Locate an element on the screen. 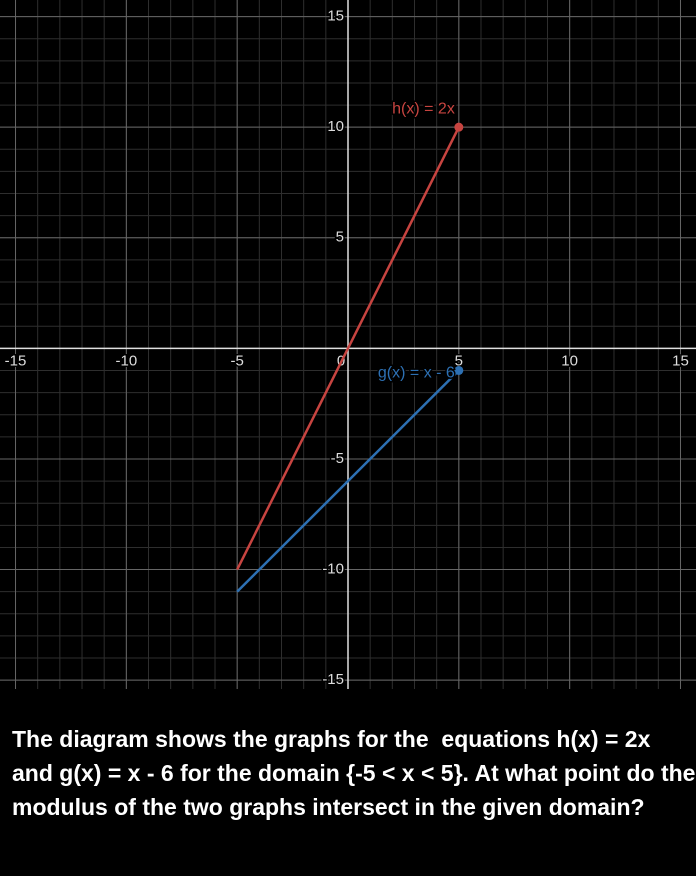 Image resolution: width=696 pixels, height=876 pixels. y-tick-label: 5 is located at coordinates (340, 237).